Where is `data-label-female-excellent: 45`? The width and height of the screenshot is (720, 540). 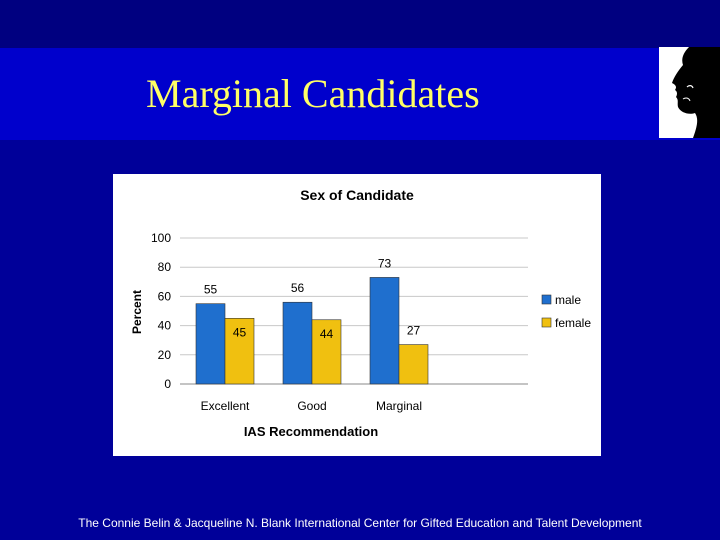
data-label-female-excellent: 45 is located at coordinates (240, 332).